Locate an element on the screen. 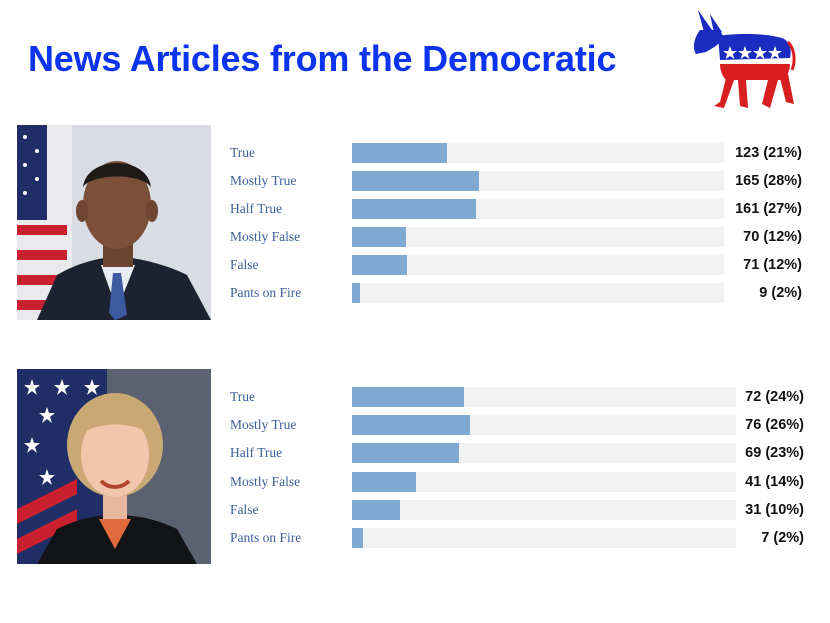 The height and width of the screenshot is (623, 830). bar-row: Half True 69 (23%) is located at coordinates (415, 453).